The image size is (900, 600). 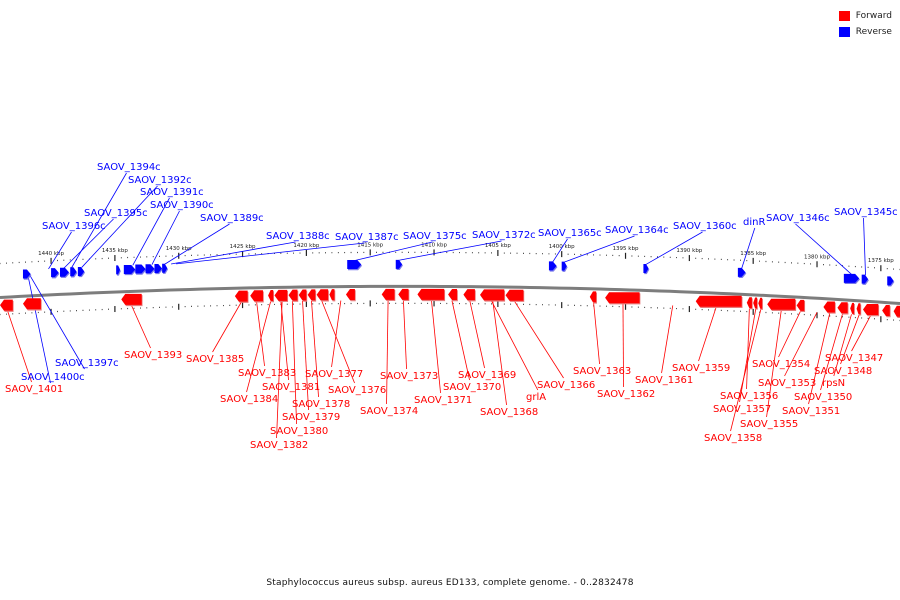 What do you see at coordinates (843, 371) in the screenshot?
I see `forward-gene-label: SAOV_1348` at bounding box center [843, 371].